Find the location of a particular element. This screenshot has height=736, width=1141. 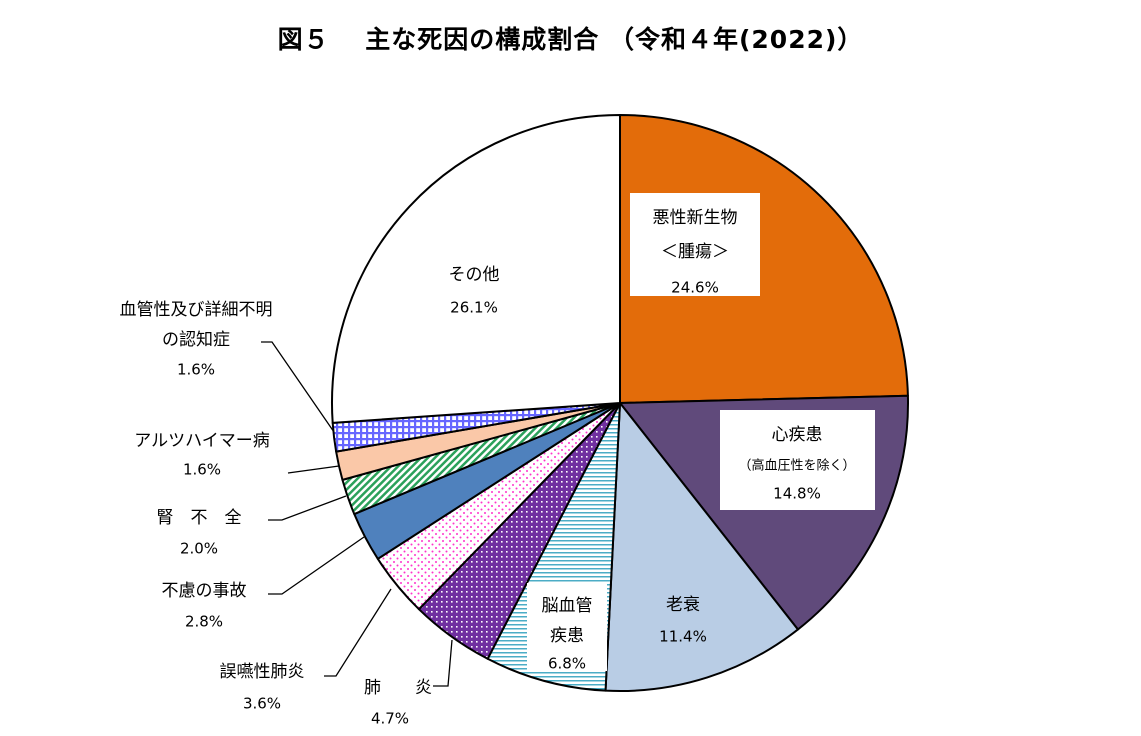

slice-value-aspiration: 3.6% is located at coordinates (262, 704).